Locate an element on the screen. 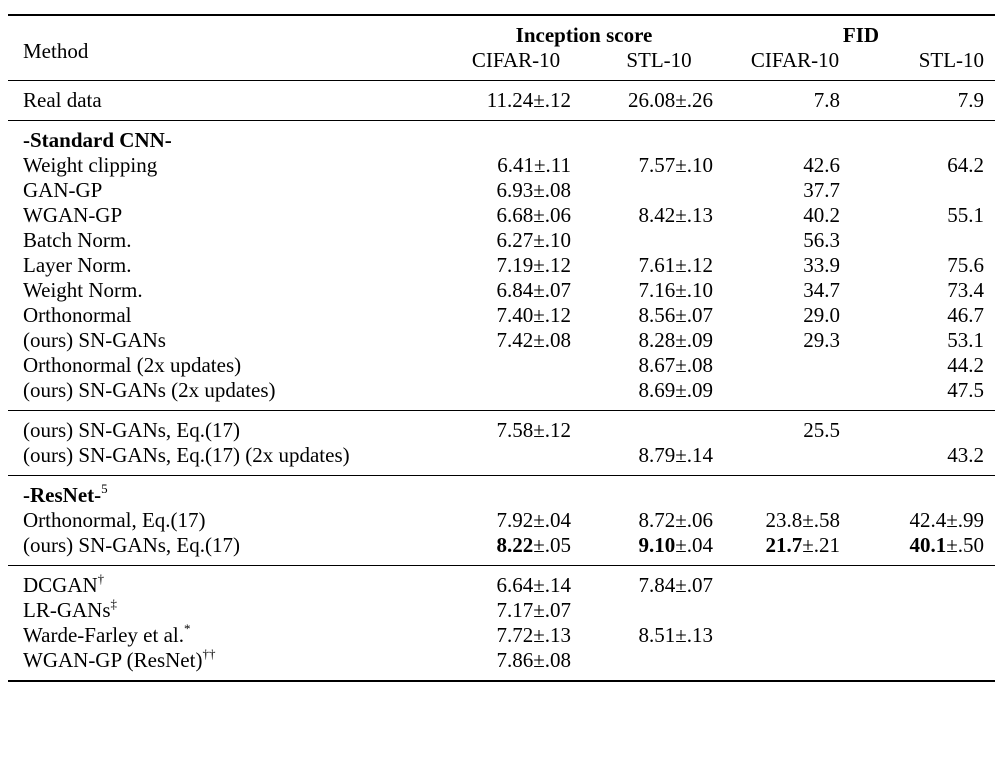  row-method: (ours) SN-GANs, Eq.(17) (2x updates) is located at coordinates (186, 455).